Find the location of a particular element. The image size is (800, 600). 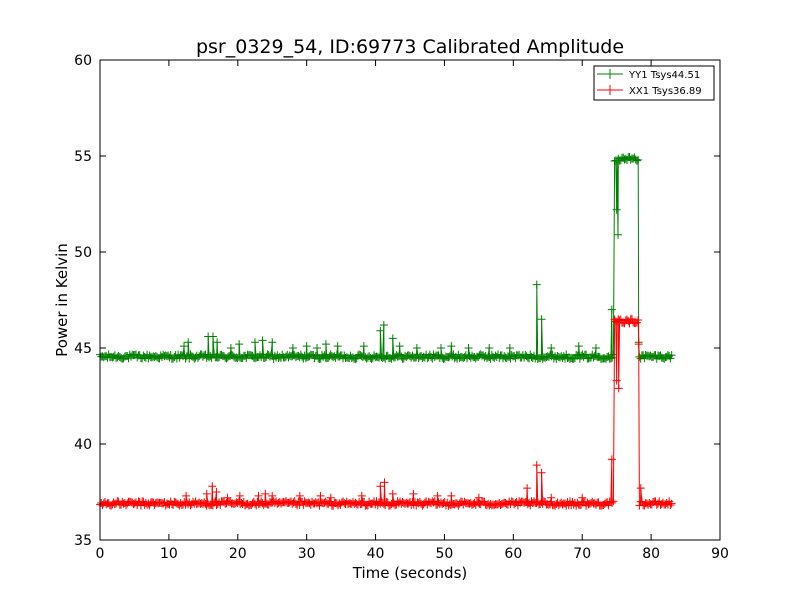

legend-marker-xx1 is located at coordinates (610, 90).